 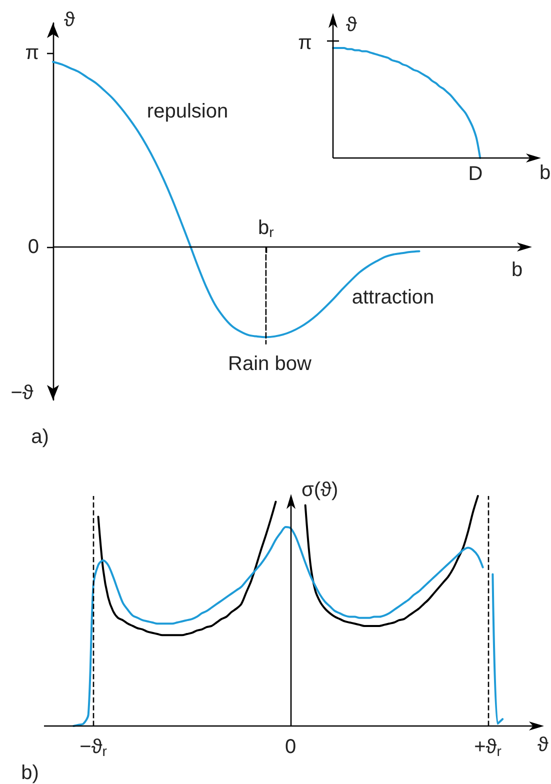 What do you see at coordinates (543, 745) in the screenshot?
I see `x-axis-title: ϑ` at bounding box center [543, 745].